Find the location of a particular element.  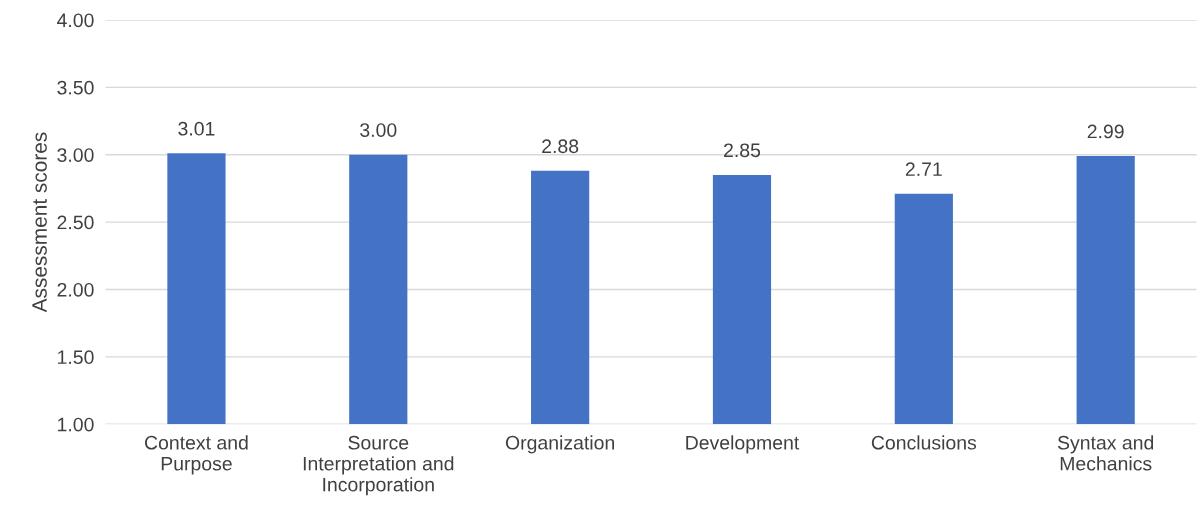

data-label: 2.85 is located at coordinates (742, 150).